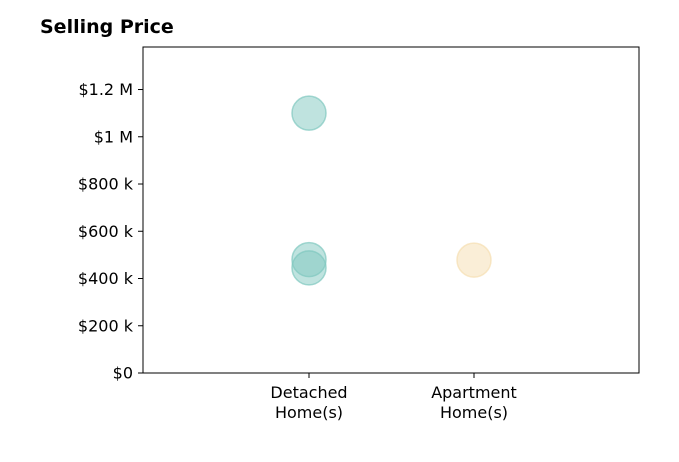  What do you see at coordinates (474, 402) in the screenshot?
I see `x-tick-label-1: Apartment Home(s)` at bounding box center [474, 402].